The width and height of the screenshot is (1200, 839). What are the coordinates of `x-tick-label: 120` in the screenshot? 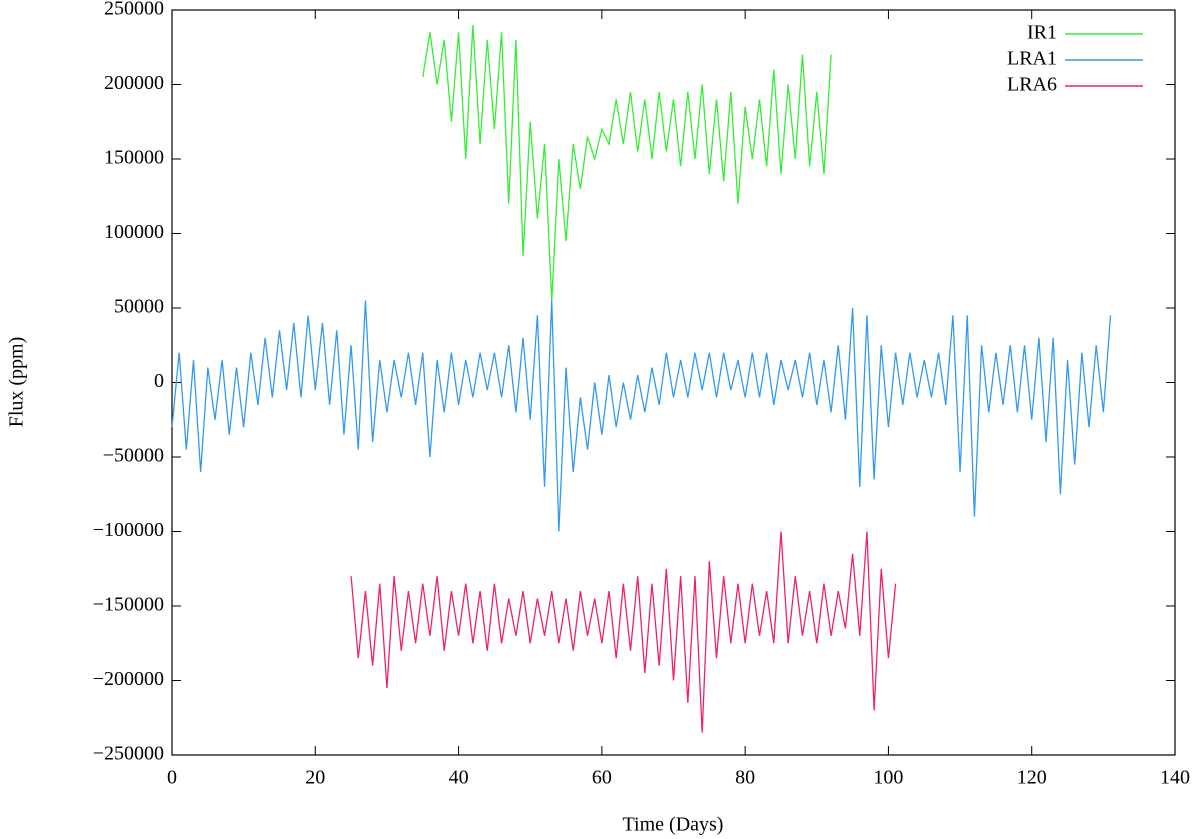 It's located at (1032, 778).